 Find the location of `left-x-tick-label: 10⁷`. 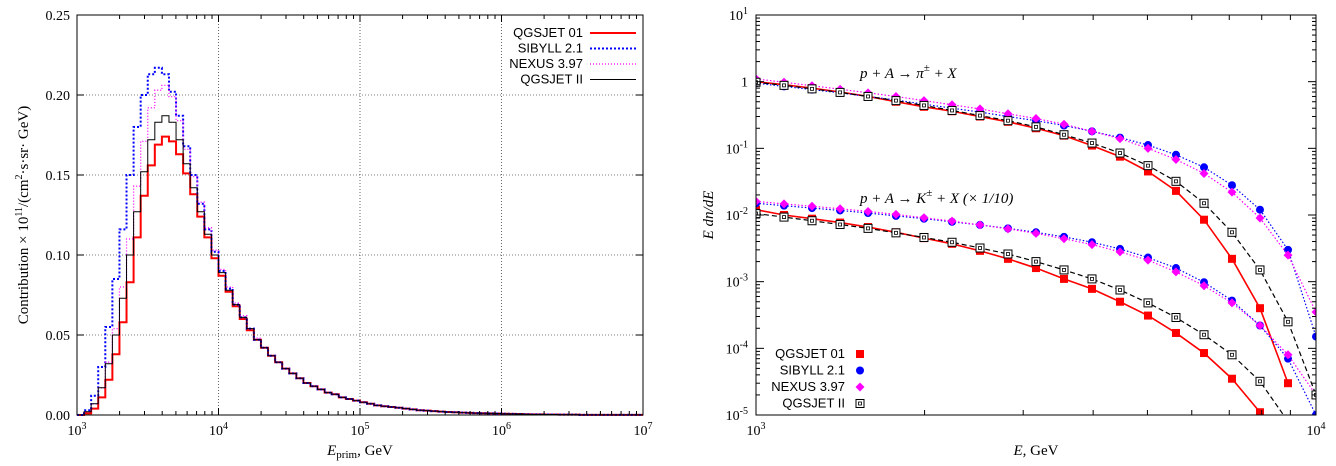

left-x-tick-label: 10⁷ is located at coordinates (643, 430).